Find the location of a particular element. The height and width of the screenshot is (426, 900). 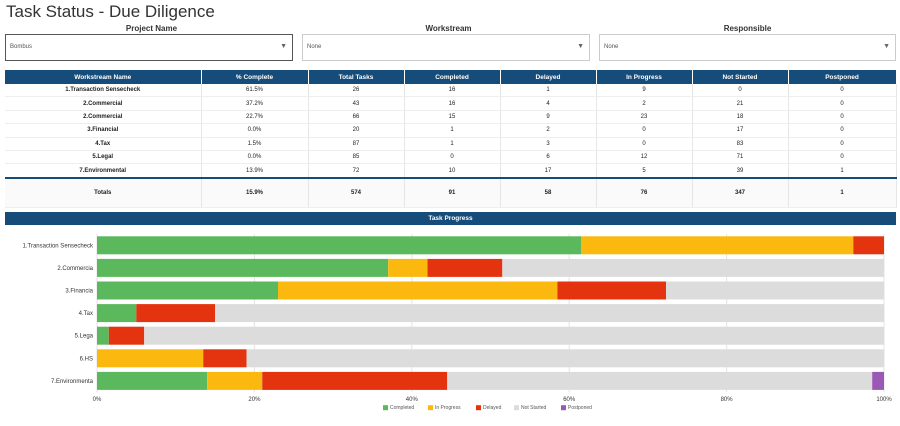

col-header: Delayed is located at coordinates (548, 77).